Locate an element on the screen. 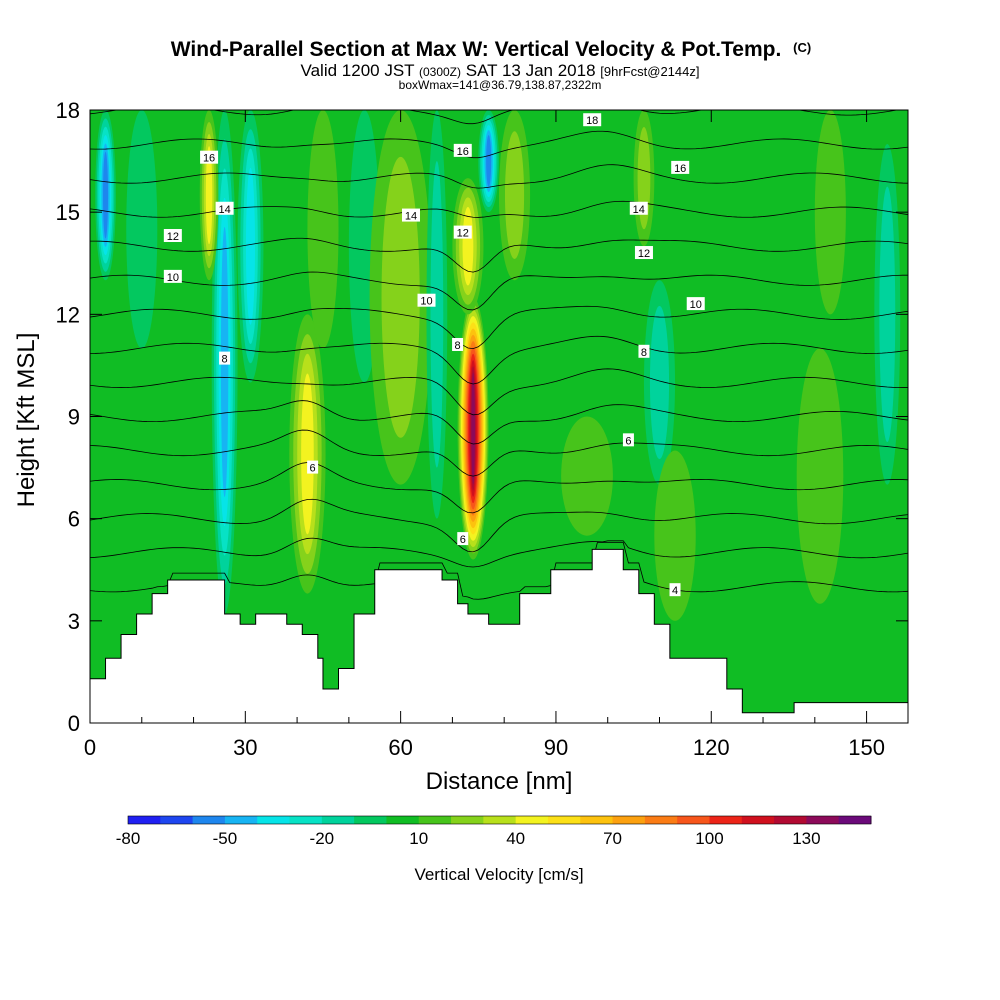 The image size is (1000, 1000). contour-label: 4 is located at coordinates (675, 590).